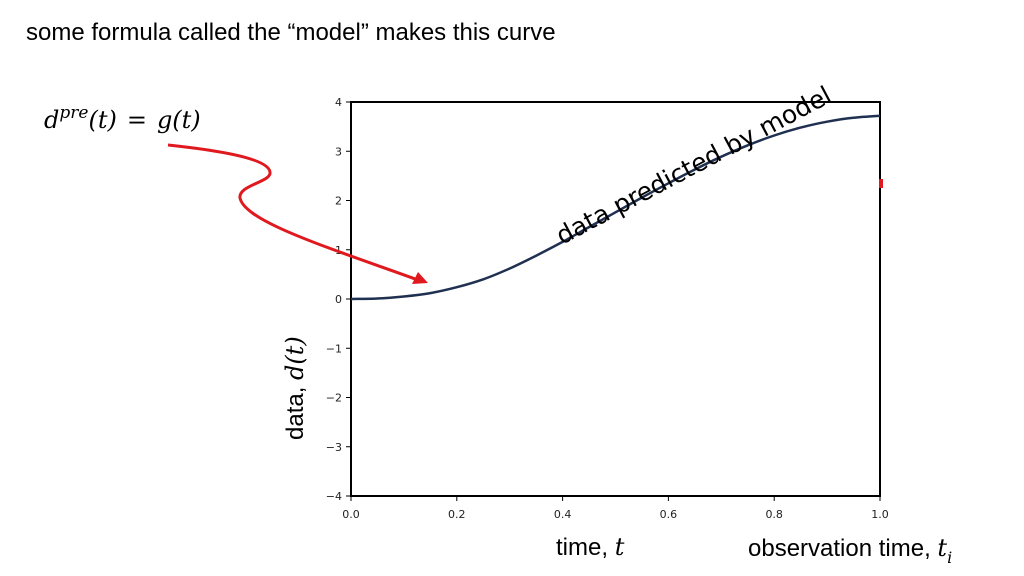 The image size is (1024, 576). What do you see at coordinates (51, 120) in the screenshot?
I see `formula-lhs-base: d` at bounding box center [51, 120].